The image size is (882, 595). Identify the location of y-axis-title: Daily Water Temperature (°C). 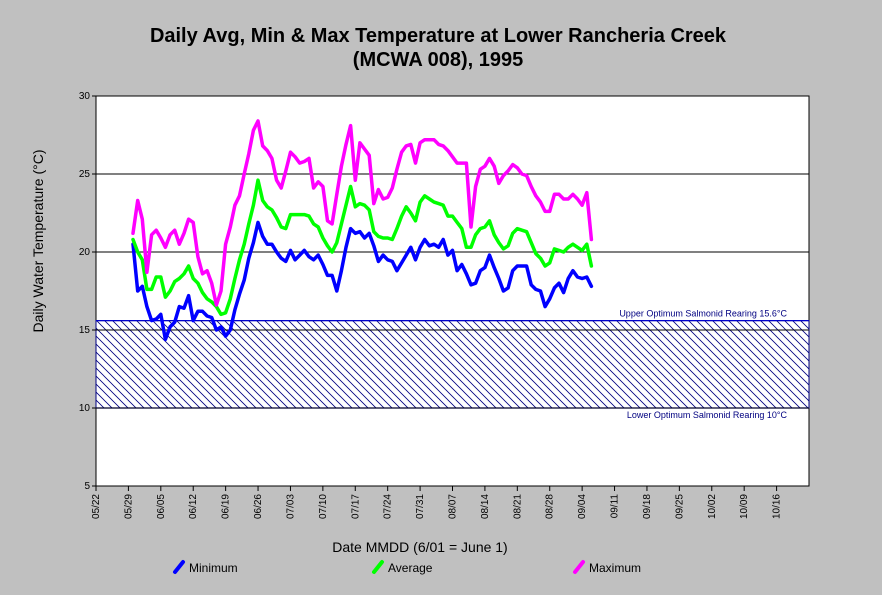
(38, 241).